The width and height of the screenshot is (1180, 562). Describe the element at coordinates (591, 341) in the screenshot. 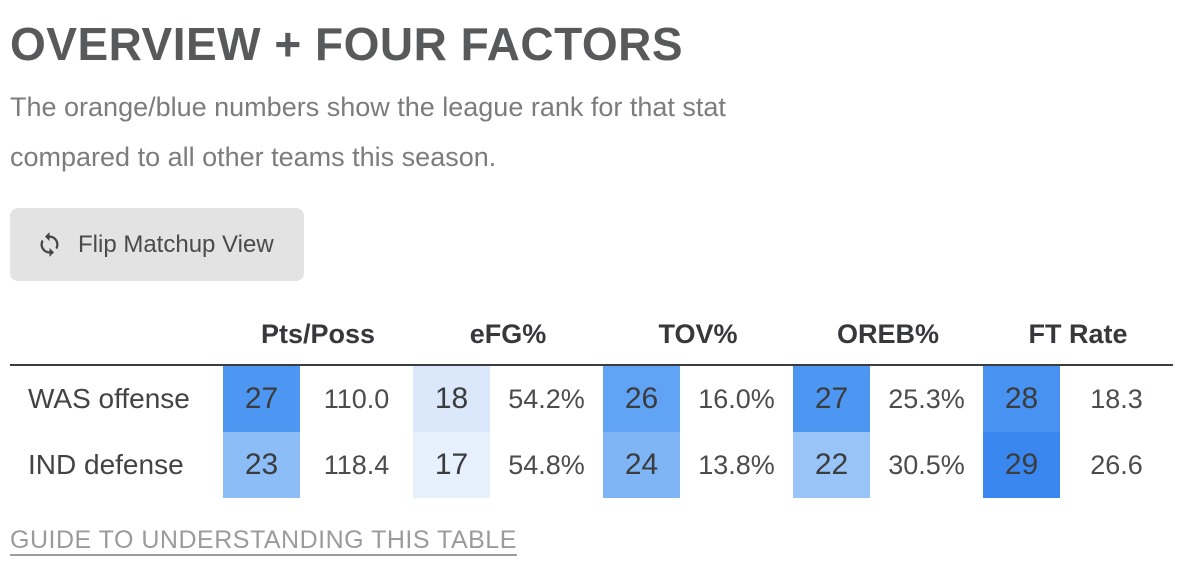

I see `table-header-row: Pts/Poss eFG% TOV% OREB% FT Rate` at that location.